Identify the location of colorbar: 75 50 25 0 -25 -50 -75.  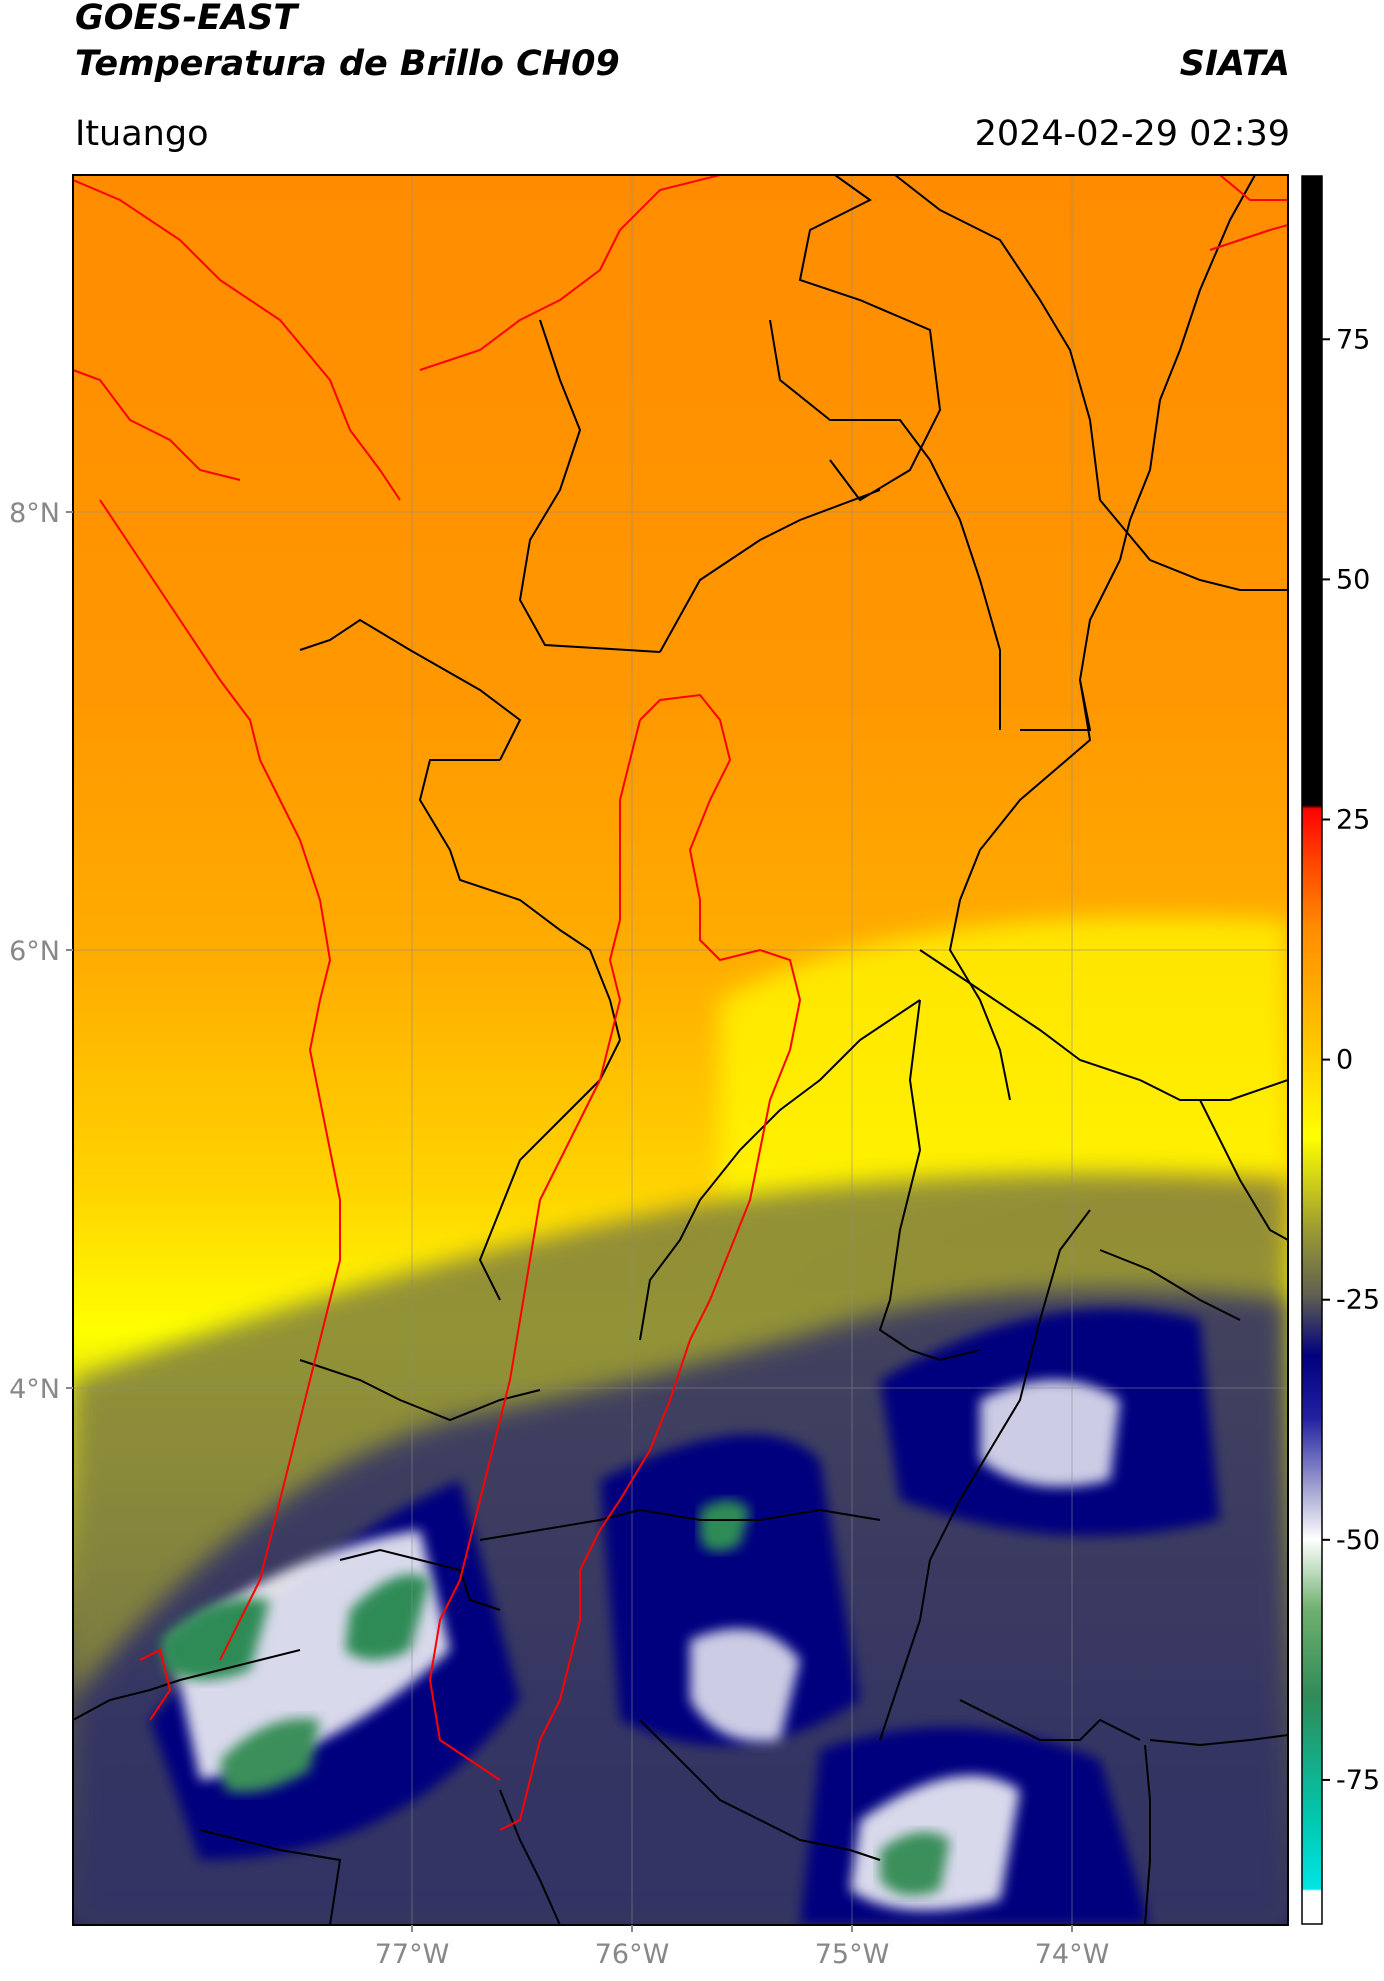
(1340, 1050).